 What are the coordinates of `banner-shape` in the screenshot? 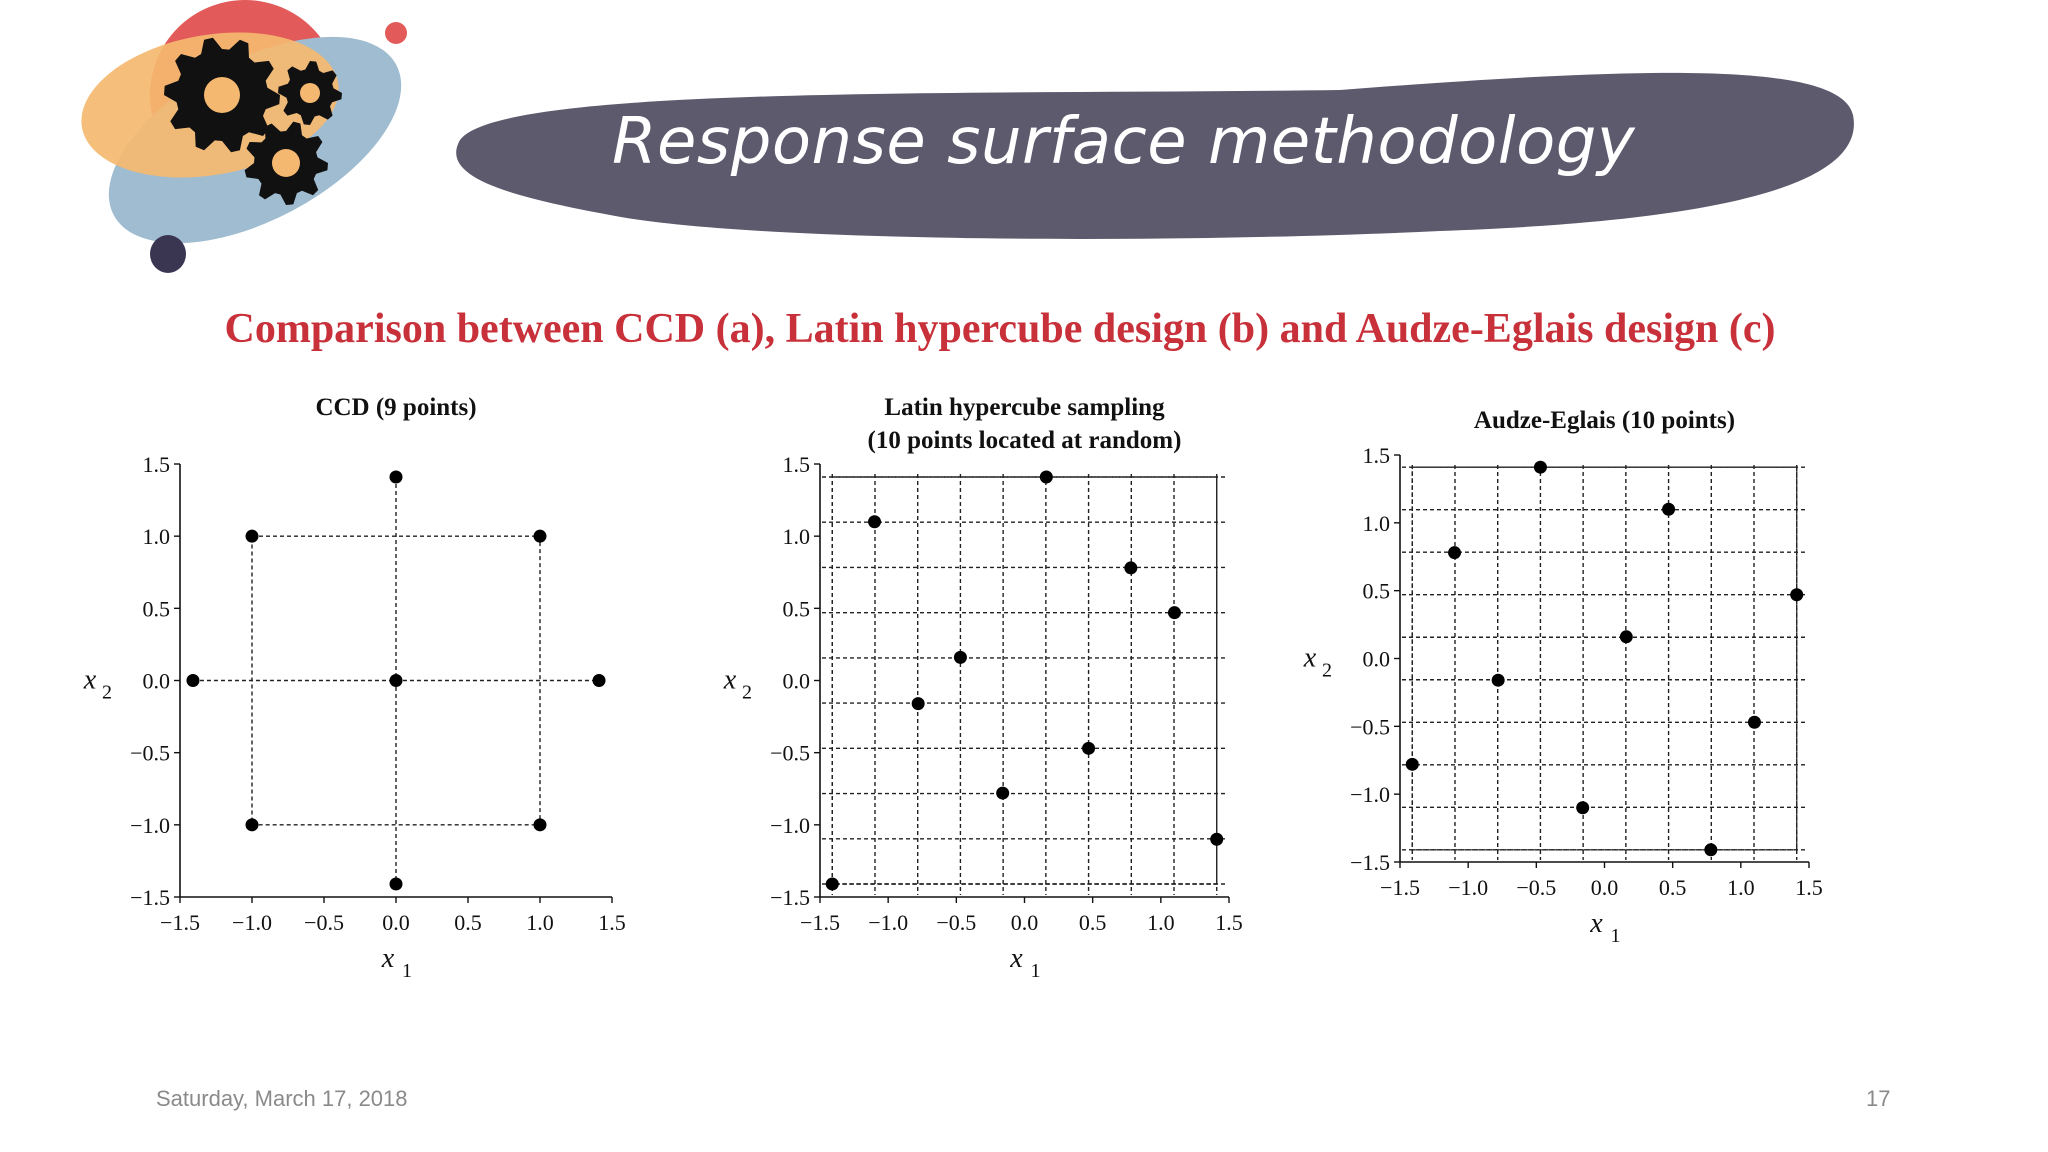 It's located at (1155, 155).